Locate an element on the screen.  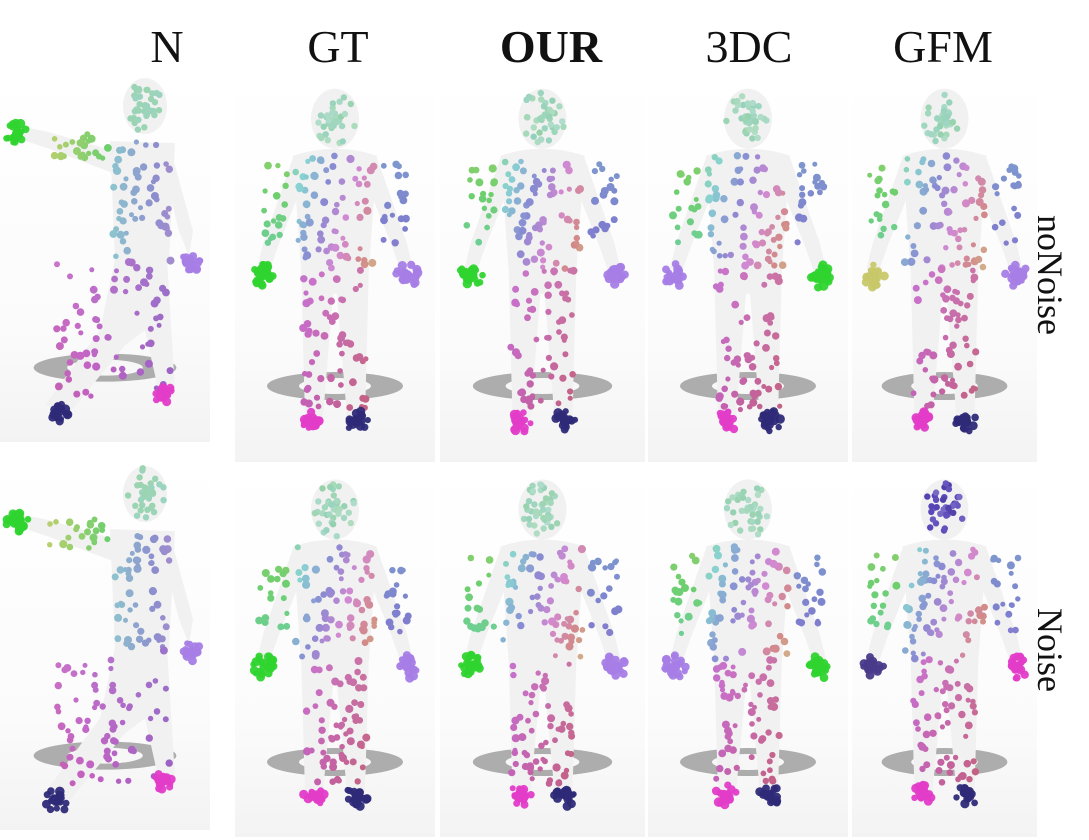
header-gfm: GFM is located at coordinates (943, 46).